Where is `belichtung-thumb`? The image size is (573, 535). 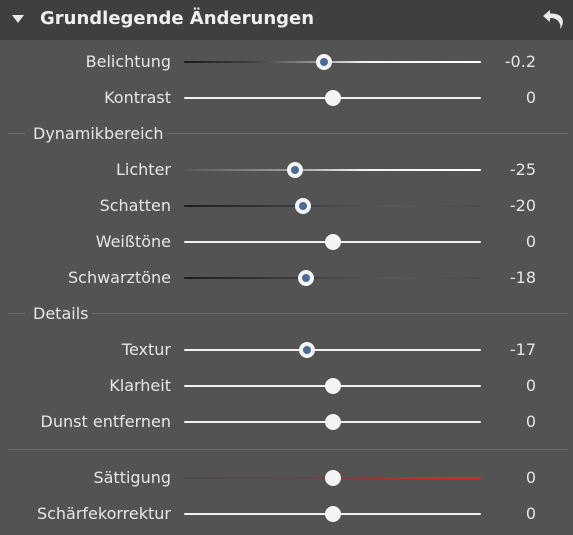 belichtung-thumb is located at coordinates (323, 62).